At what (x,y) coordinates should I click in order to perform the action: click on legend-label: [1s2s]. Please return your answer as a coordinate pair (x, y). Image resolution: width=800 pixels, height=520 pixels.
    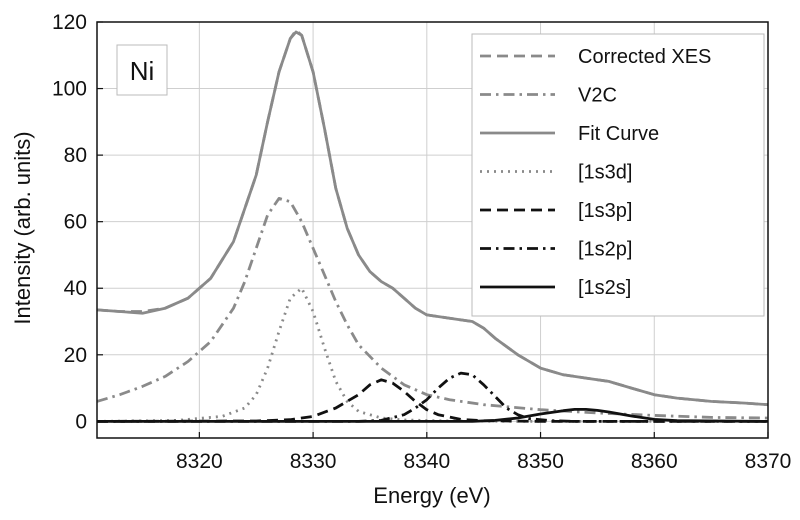
    Looking at the image, I should click on (604, 288).